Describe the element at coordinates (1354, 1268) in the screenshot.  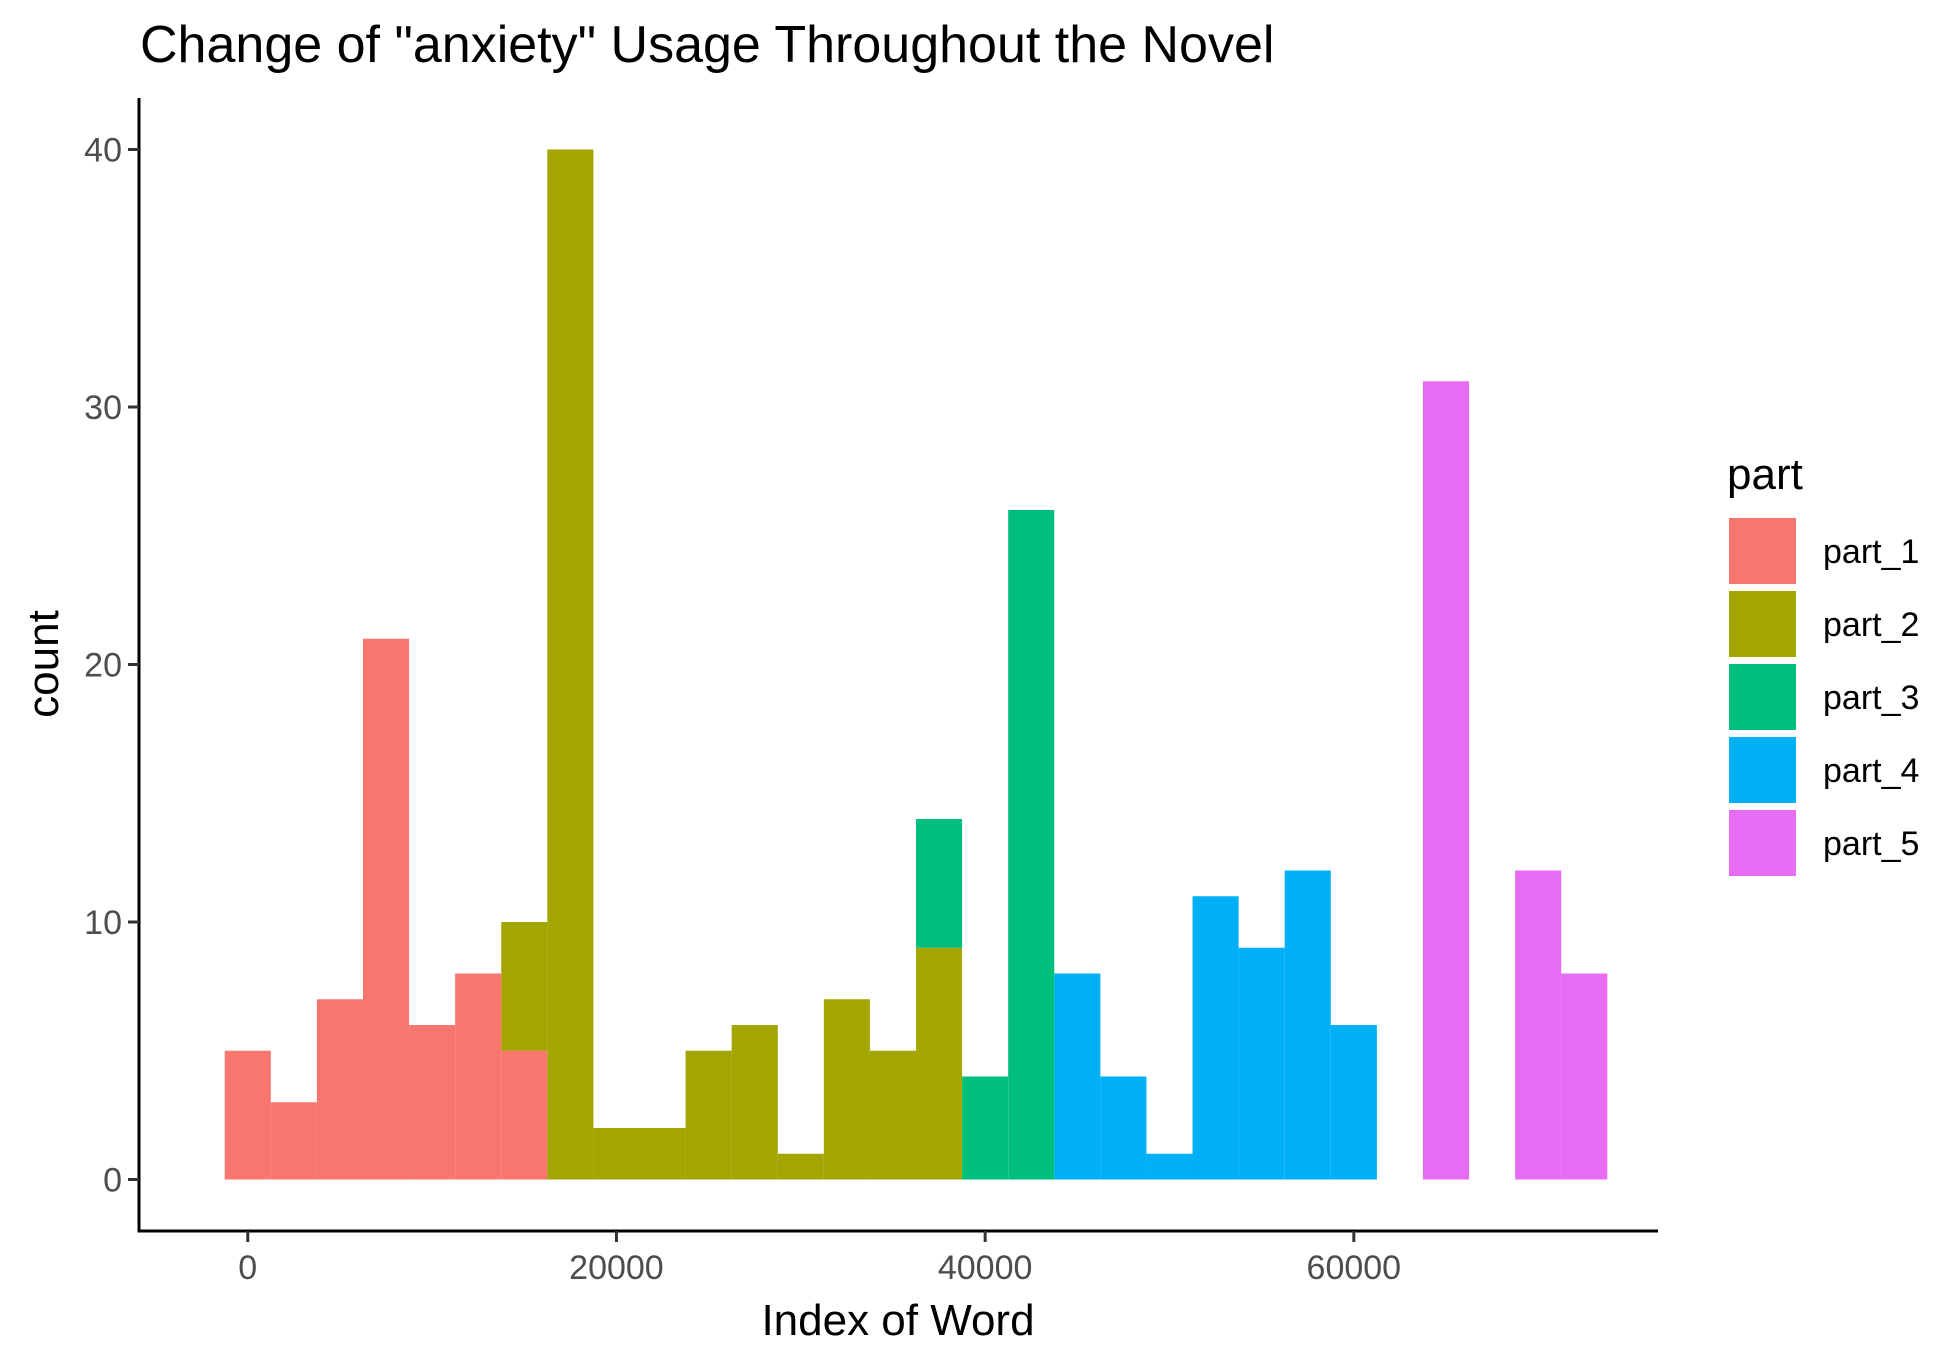
I see `x-tick-label-60000: 60000` at that location.